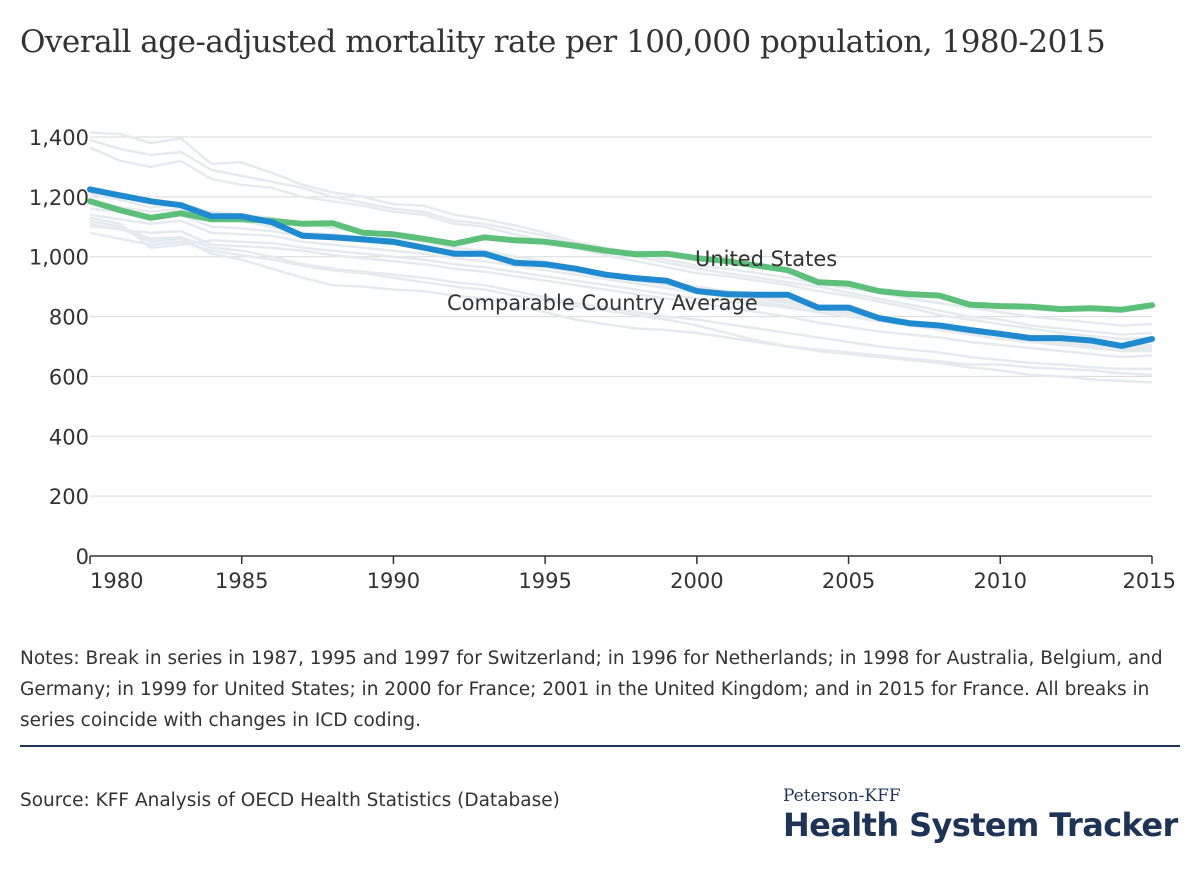  What do you see at coordinates (59, 138) in the screenshot?
I see `y-tick-label: 1,400` at bounding box center [59, 138].